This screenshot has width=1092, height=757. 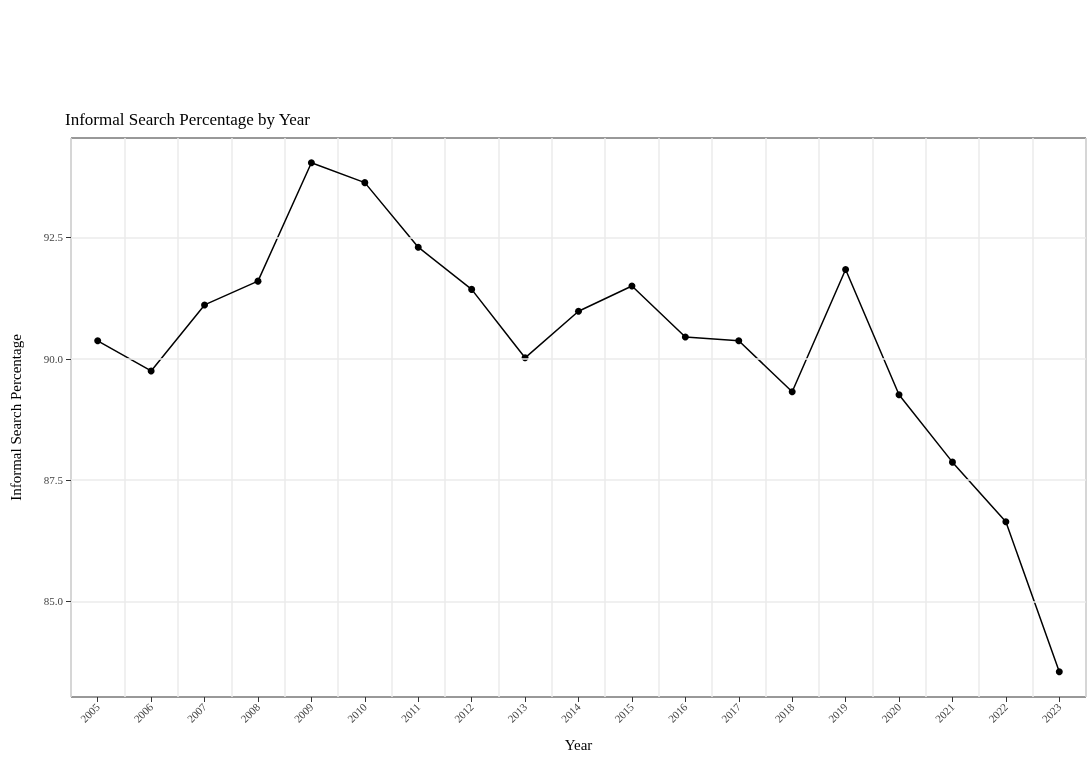 I want to click on y-axis-title: Informal Search Percentage, so click(x=15, y=417).